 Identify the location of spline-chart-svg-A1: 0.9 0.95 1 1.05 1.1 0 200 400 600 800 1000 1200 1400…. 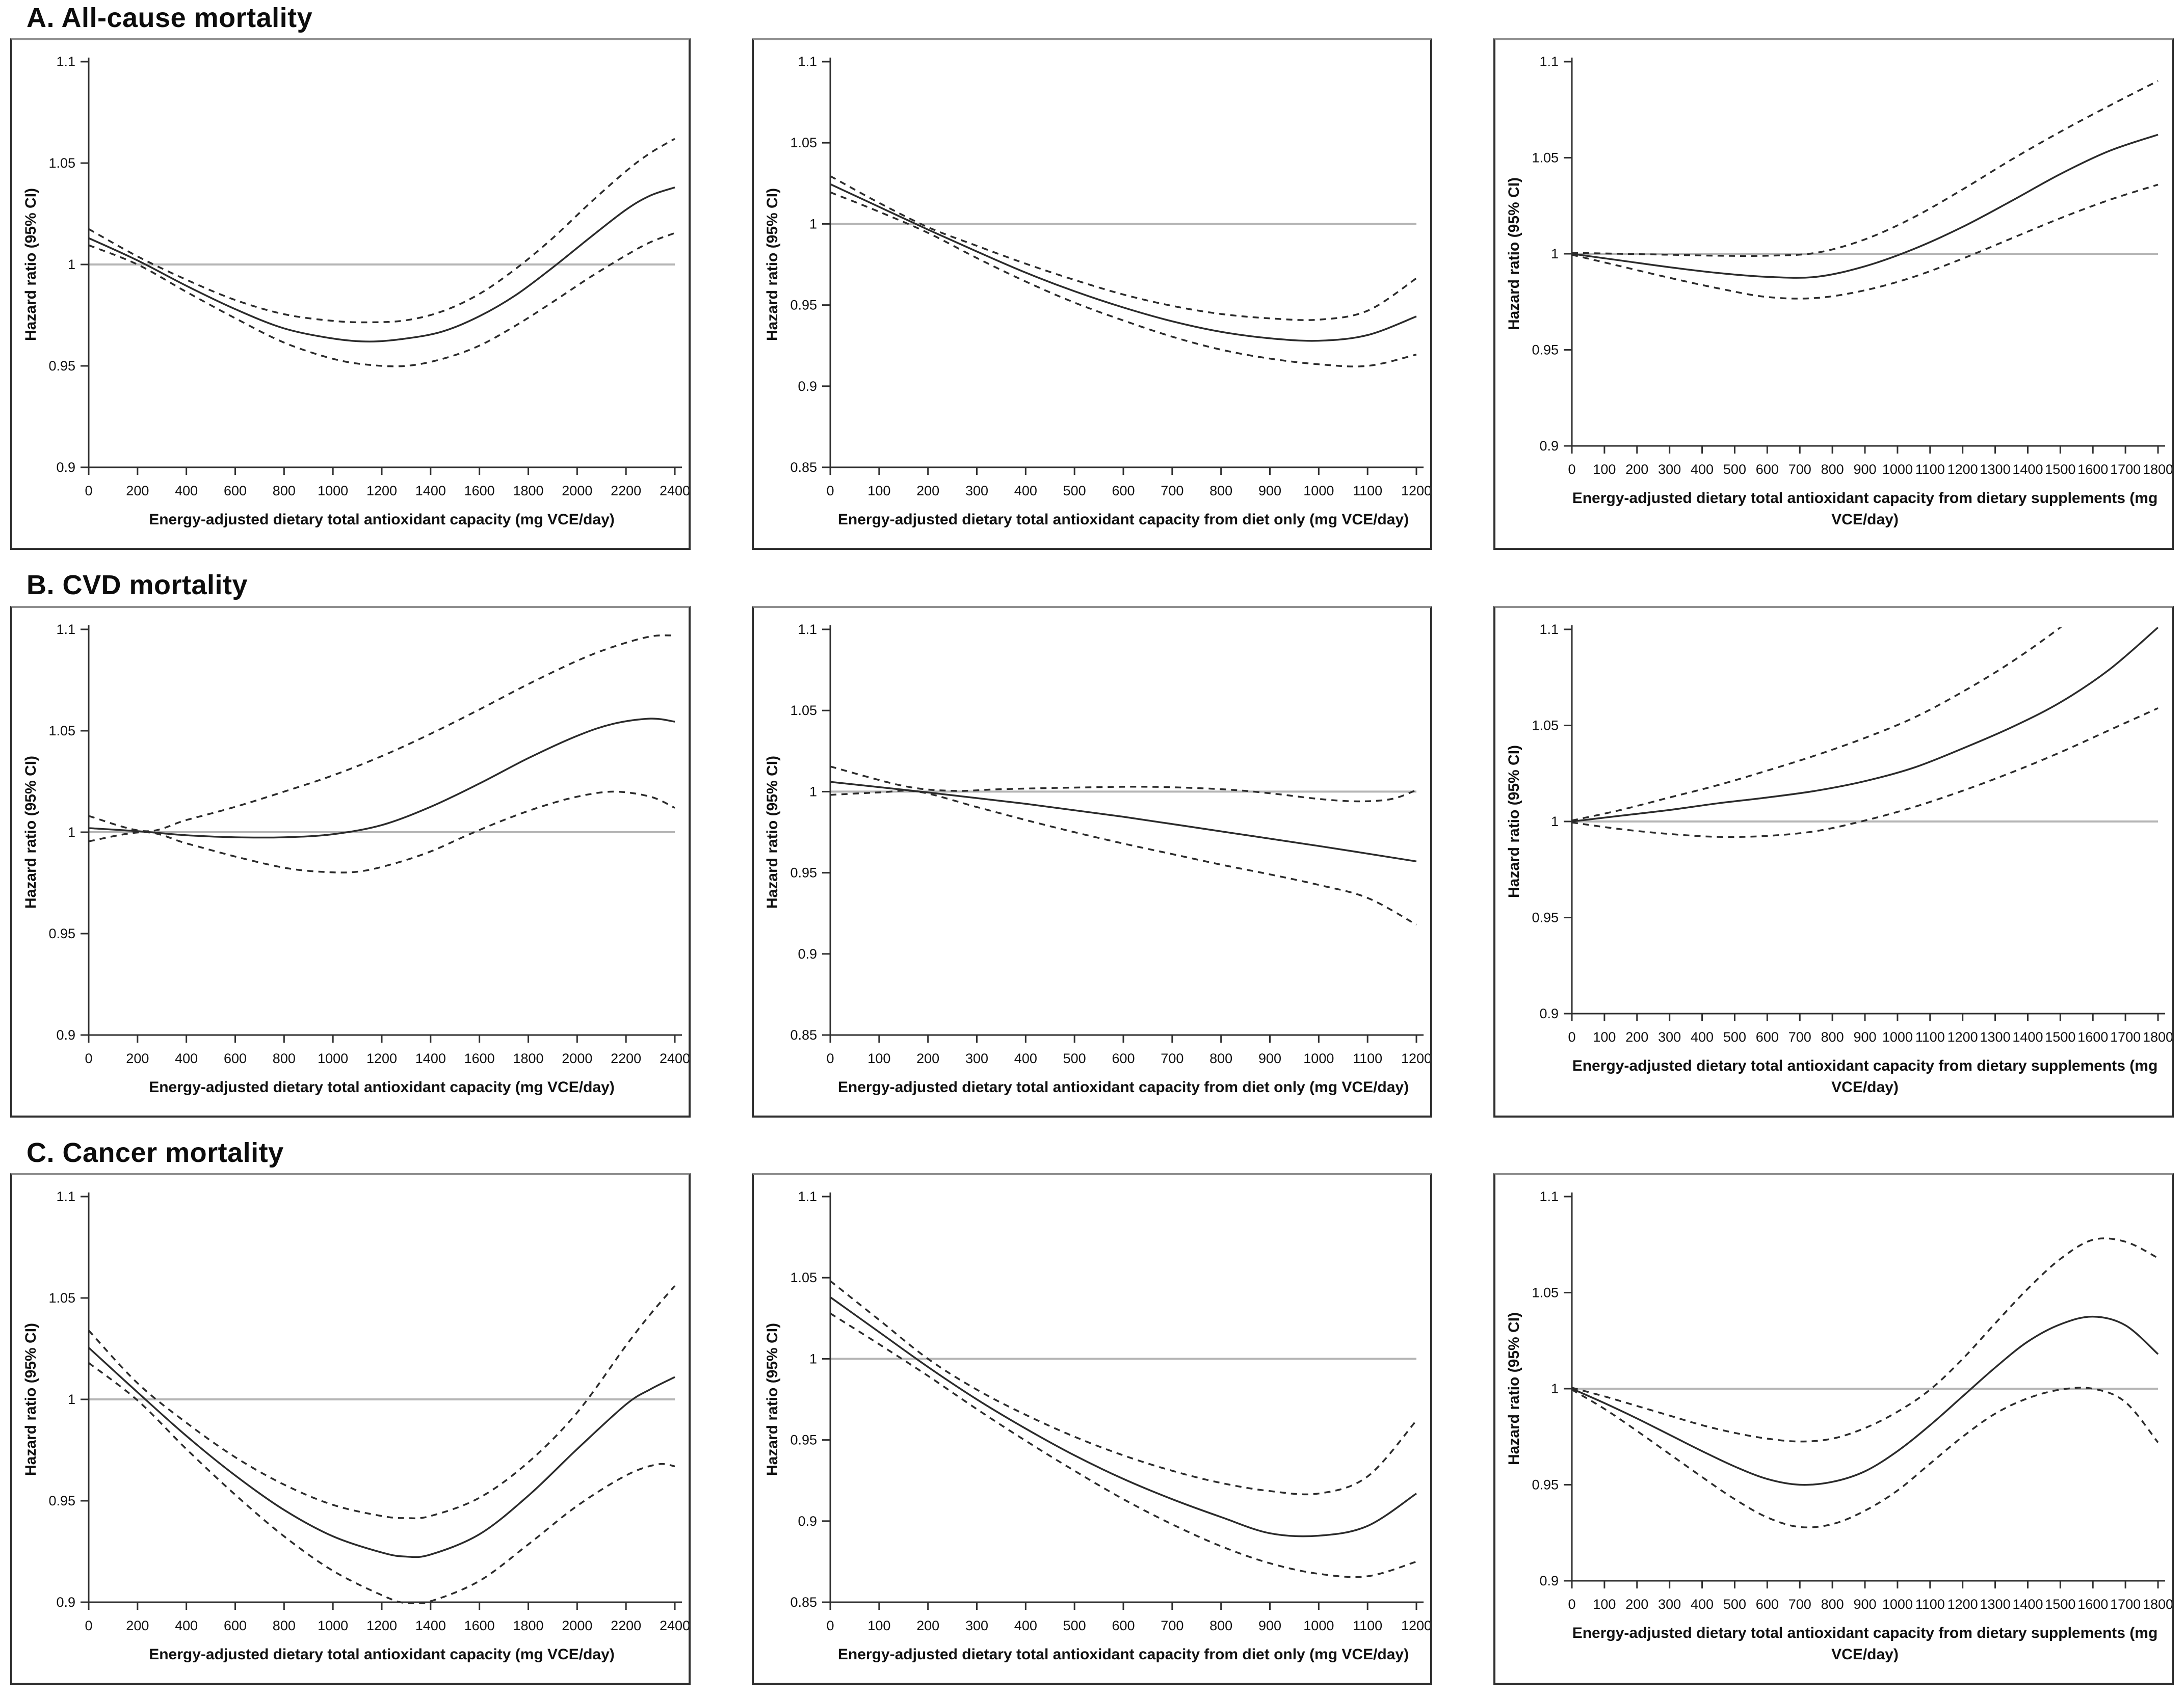
(355, 291).